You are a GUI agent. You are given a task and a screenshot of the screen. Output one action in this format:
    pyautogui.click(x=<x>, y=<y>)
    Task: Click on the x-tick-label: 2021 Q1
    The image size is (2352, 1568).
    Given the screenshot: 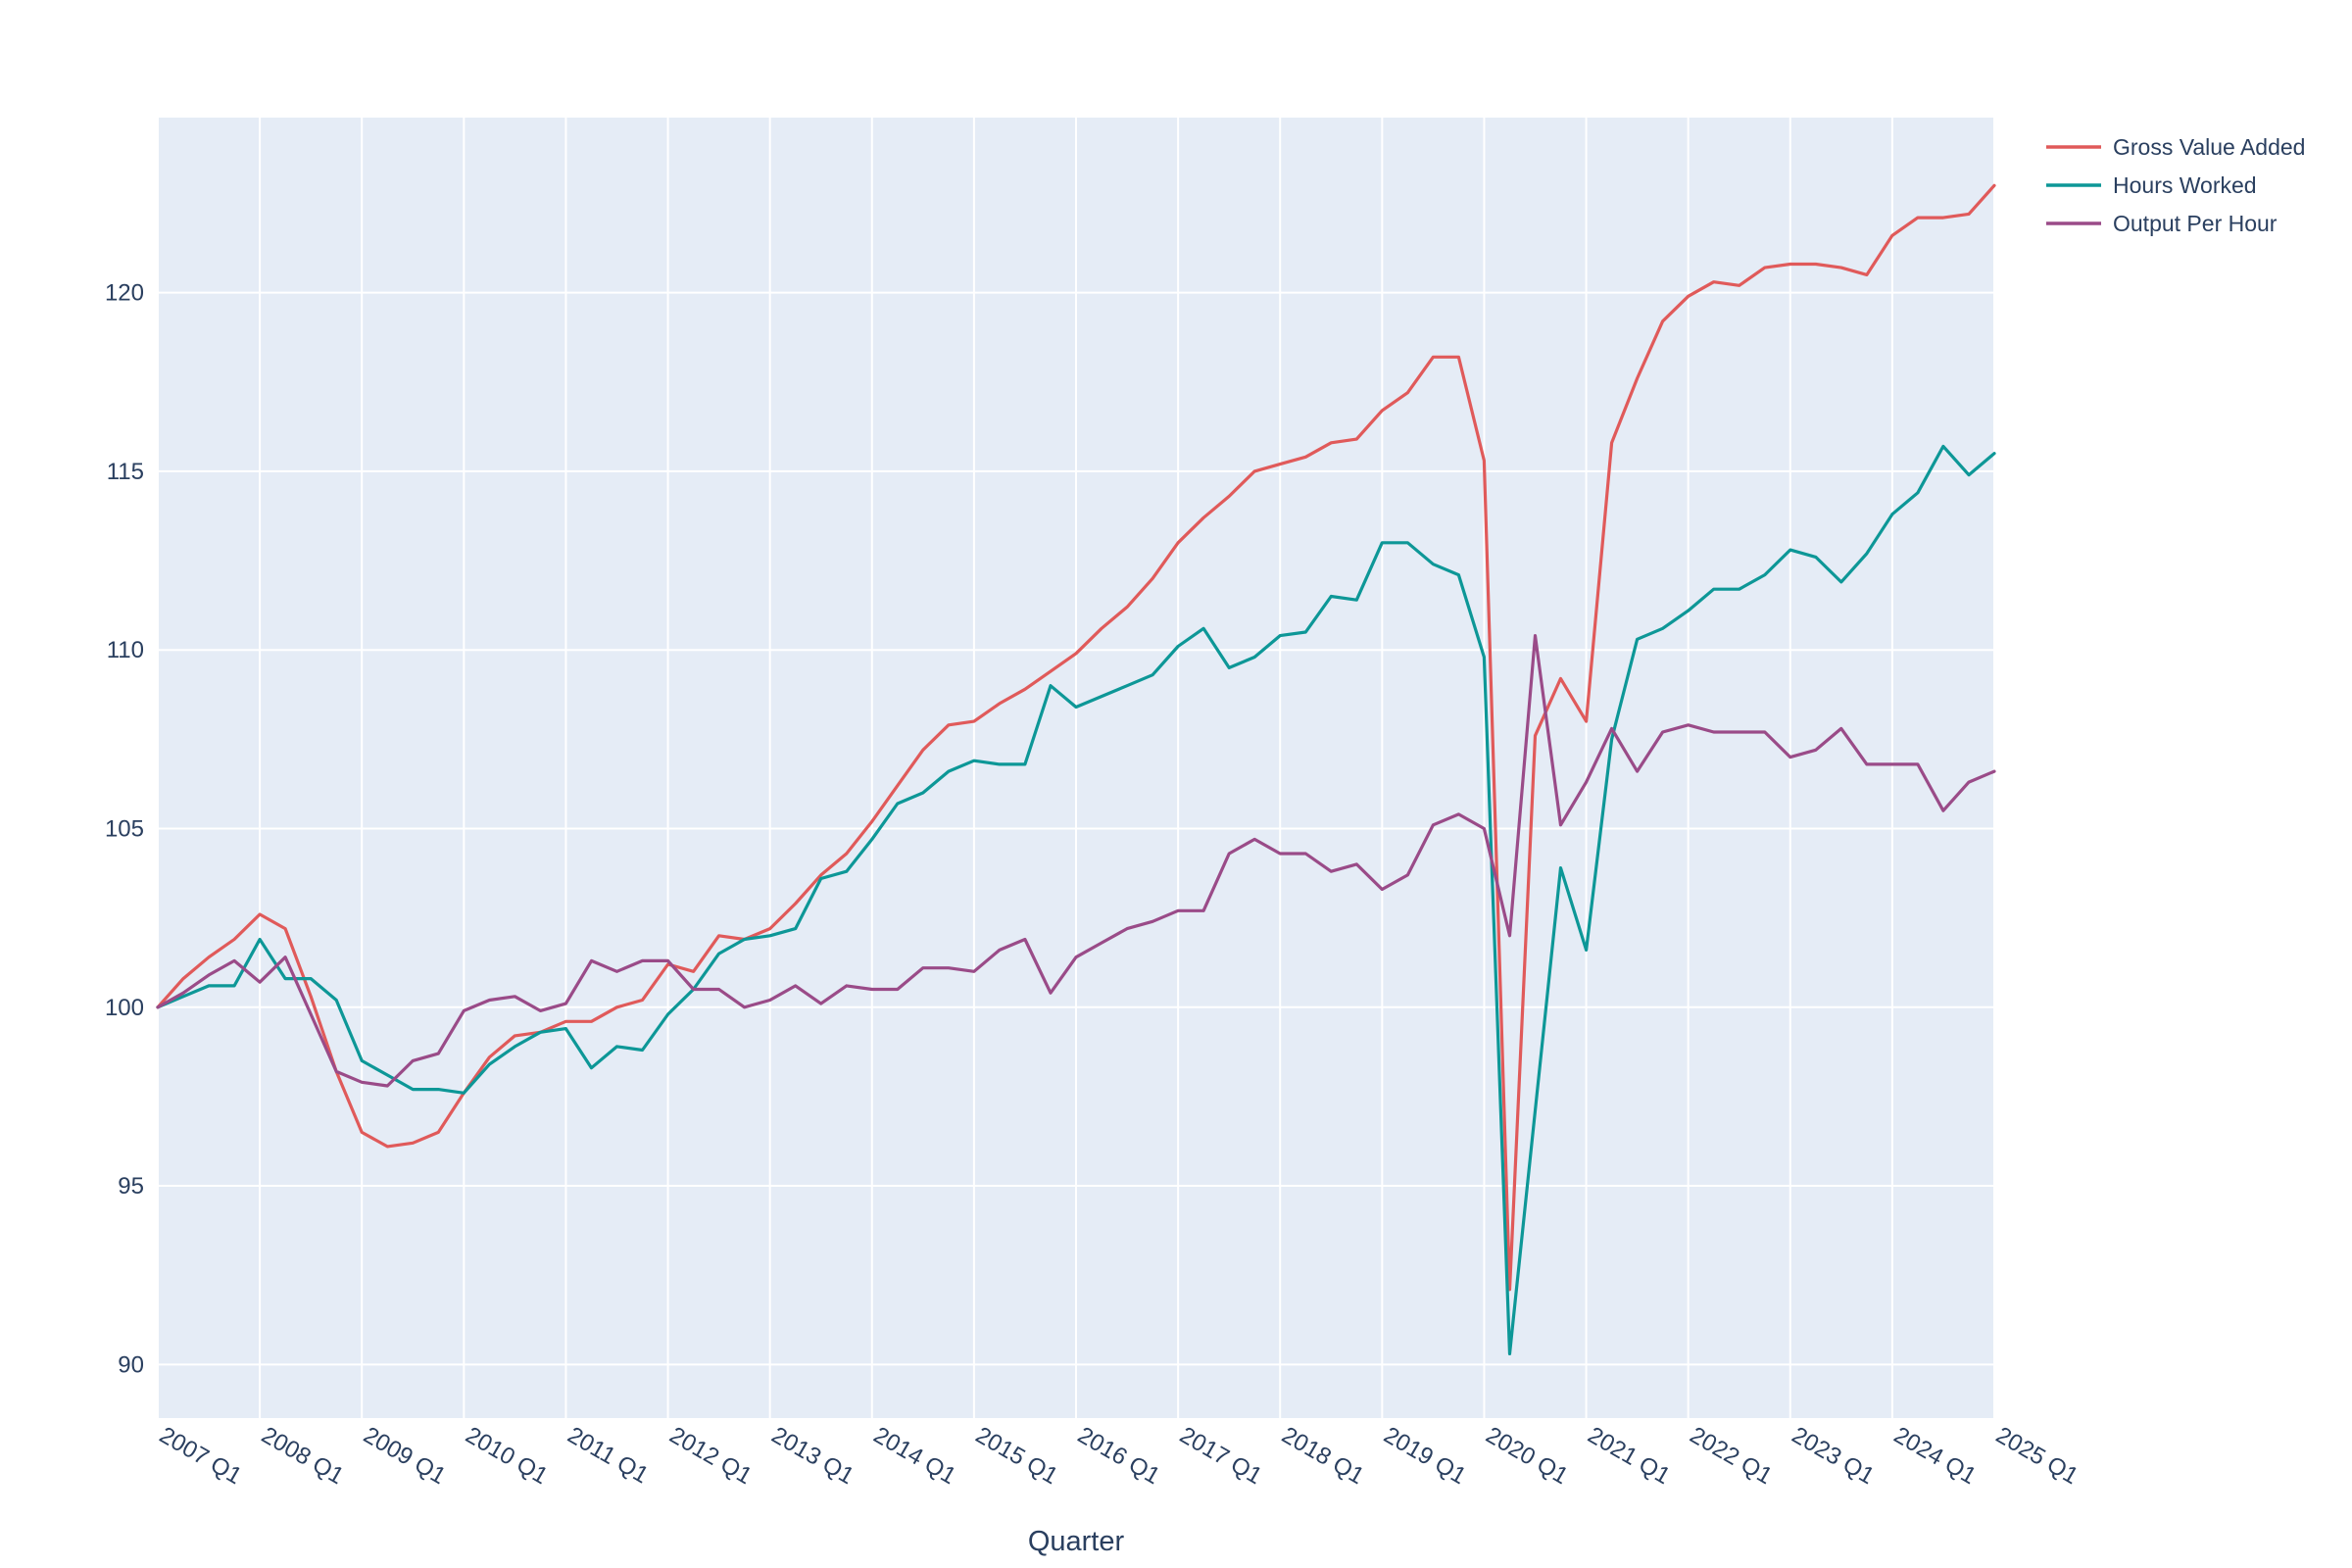 What is the action you would take?
    pyautogui.click(x=1629, y=1456)
    